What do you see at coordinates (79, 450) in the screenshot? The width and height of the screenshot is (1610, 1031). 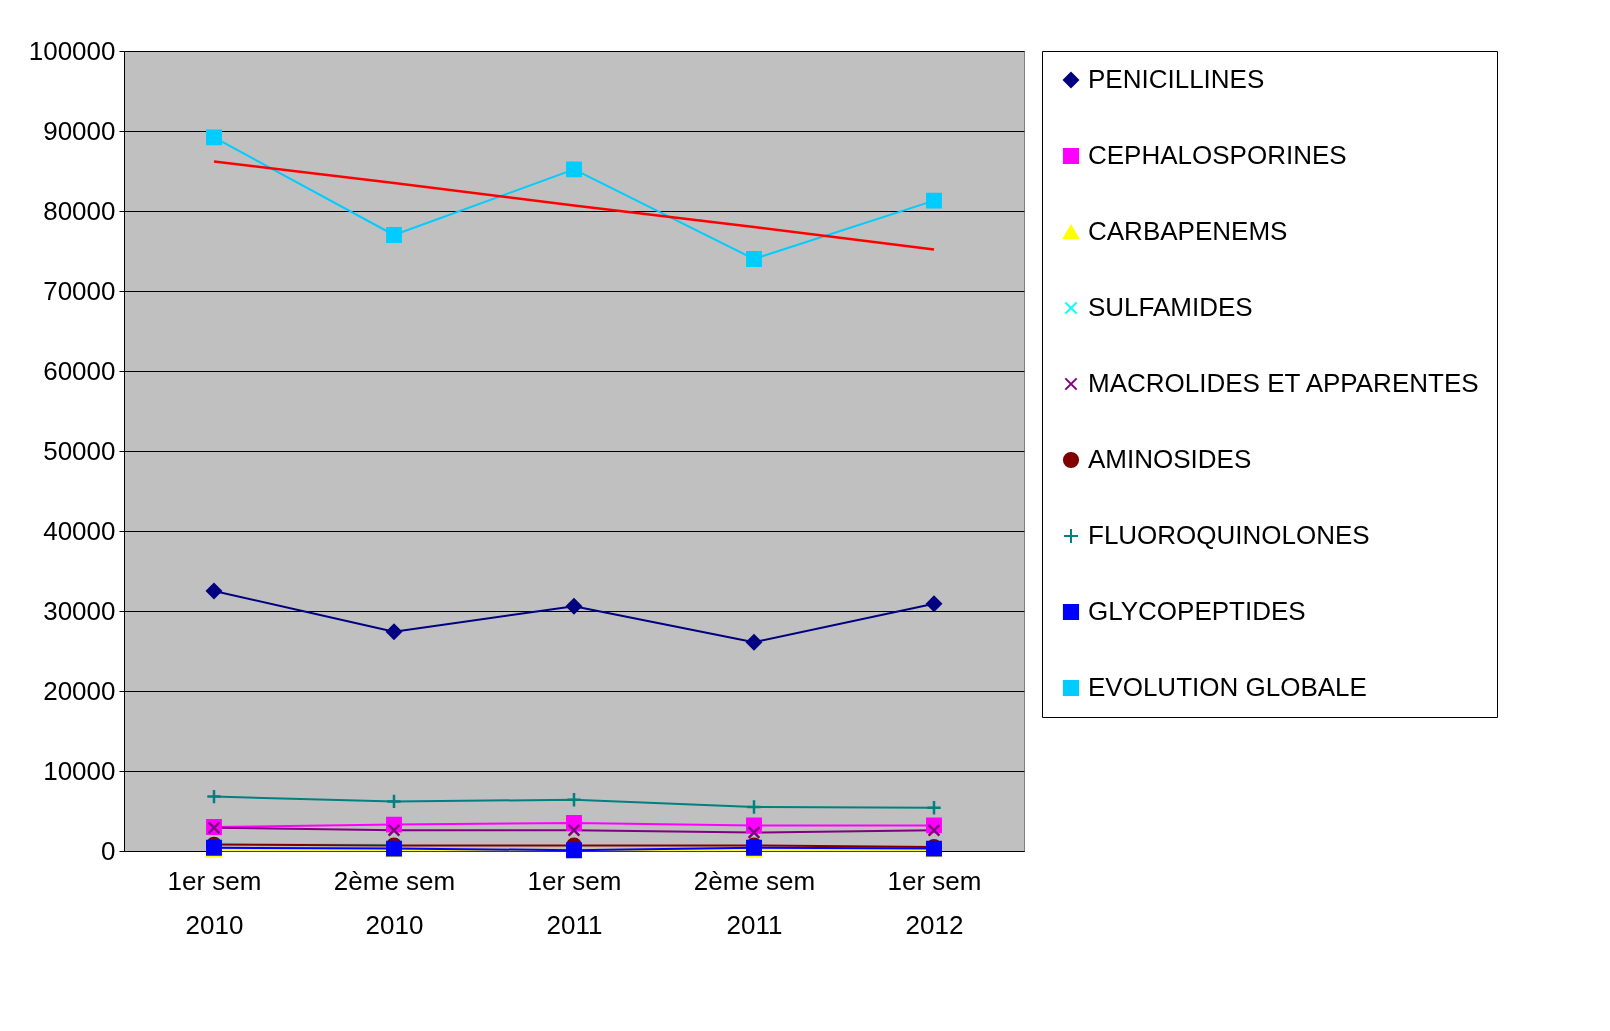 I see `y-tick-label: 50000` at bounding box center [79, 450].